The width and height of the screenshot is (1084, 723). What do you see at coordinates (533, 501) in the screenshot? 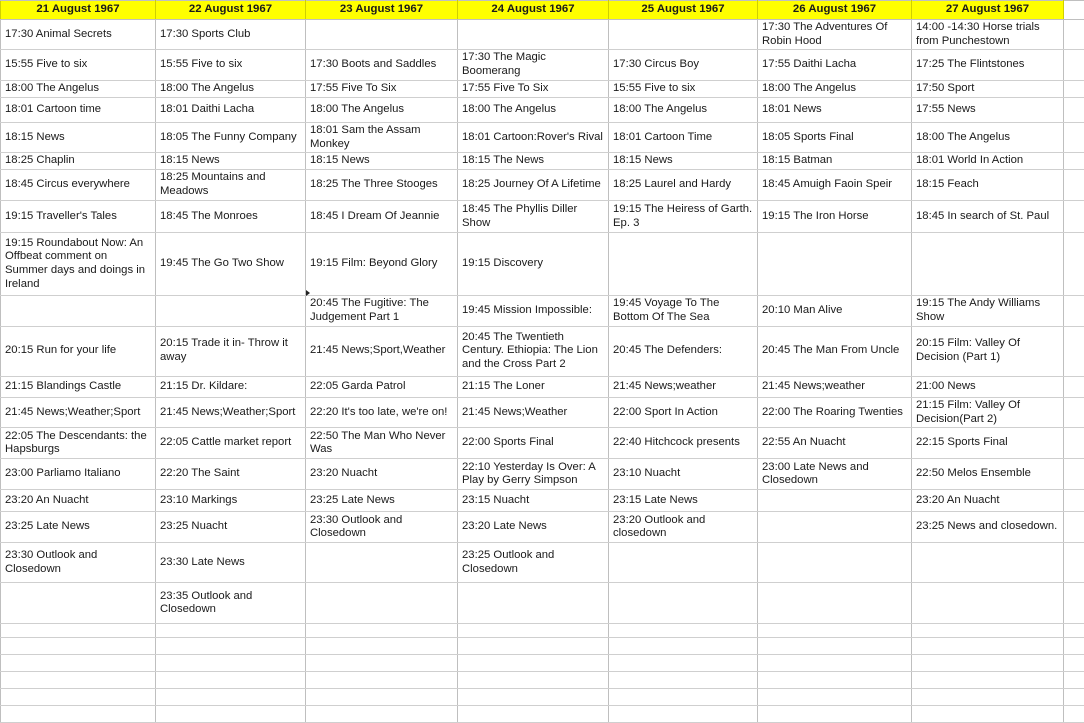
I see `schedule-cell: 23:15 Nuacht` at bounding box center [533, 501].